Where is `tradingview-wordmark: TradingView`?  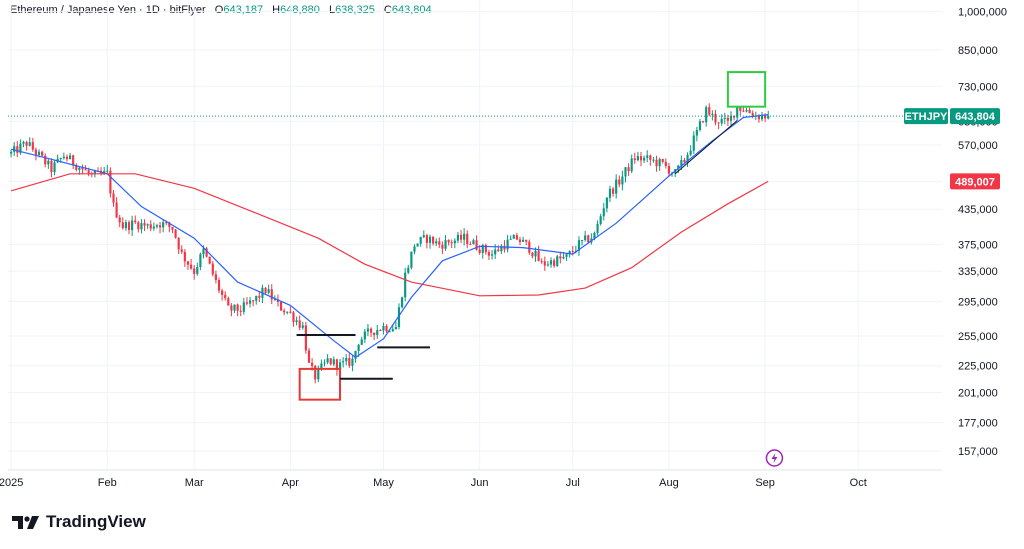
tradingview-wordmark: TradingView is located at coordinates (96, 521).